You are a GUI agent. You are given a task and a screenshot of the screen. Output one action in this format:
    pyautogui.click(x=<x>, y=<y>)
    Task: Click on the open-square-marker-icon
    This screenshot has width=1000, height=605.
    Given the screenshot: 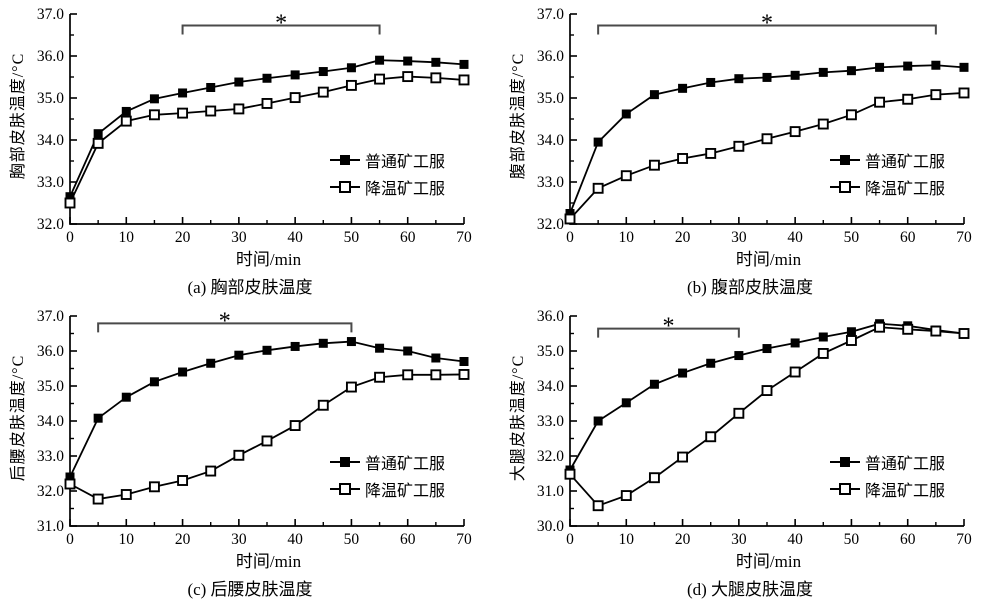 What is the action you would take?
    pyautogui.click(x=345, y=488)
    